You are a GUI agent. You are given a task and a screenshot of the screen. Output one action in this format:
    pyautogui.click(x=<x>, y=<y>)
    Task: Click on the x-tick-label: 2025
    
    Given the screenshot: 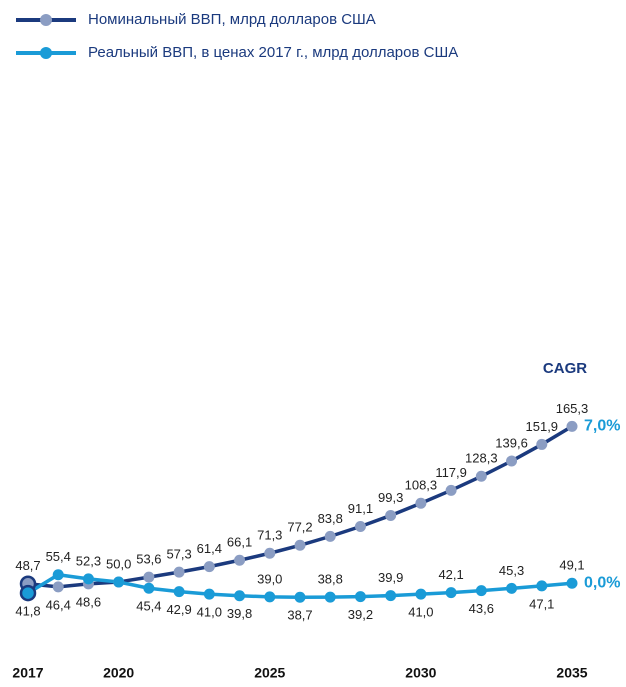 What is the action you would take?
    pyautogui.click(x=269, y=673)
    